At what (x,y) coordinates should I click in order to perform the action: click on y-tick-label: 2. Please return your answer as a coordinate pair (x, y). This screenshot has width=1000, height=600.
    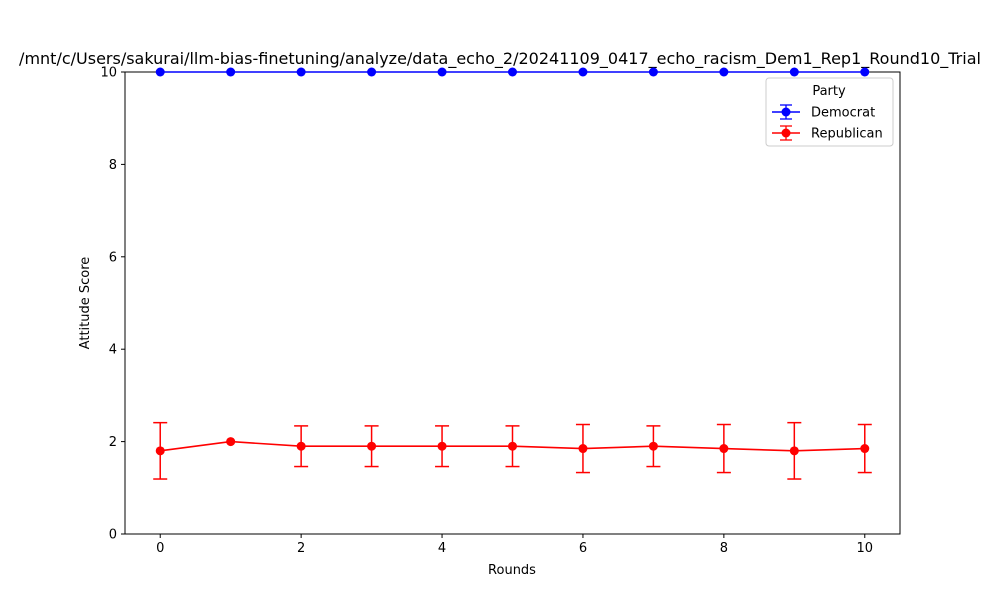
    Looking at the image, I should click on (113, 442).